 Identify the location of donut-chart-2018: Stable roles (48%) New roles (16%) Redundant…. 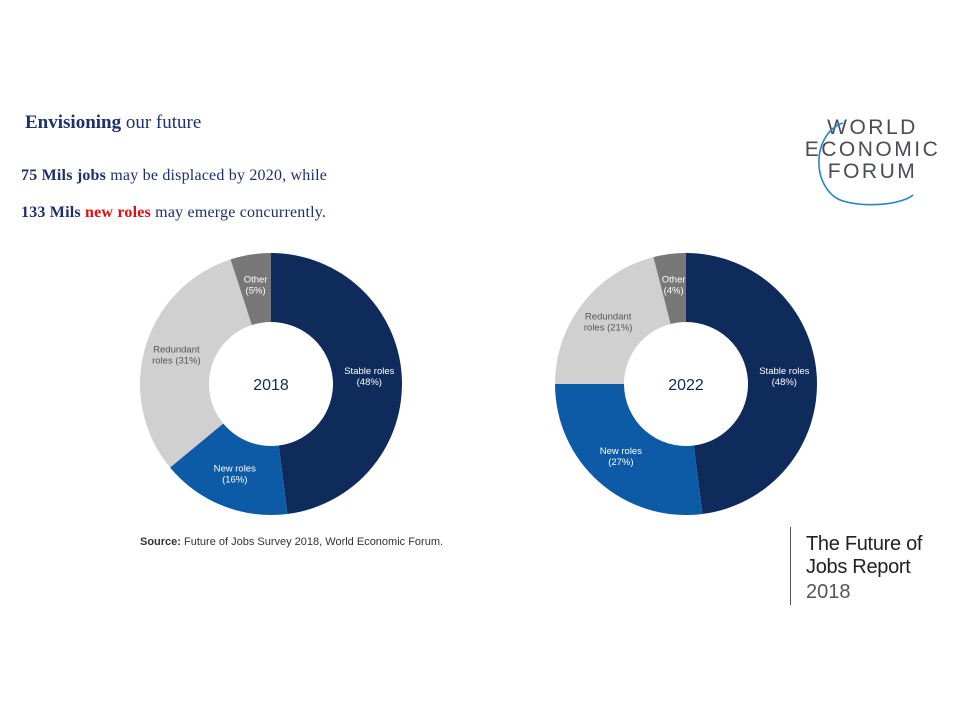
(271, 384).